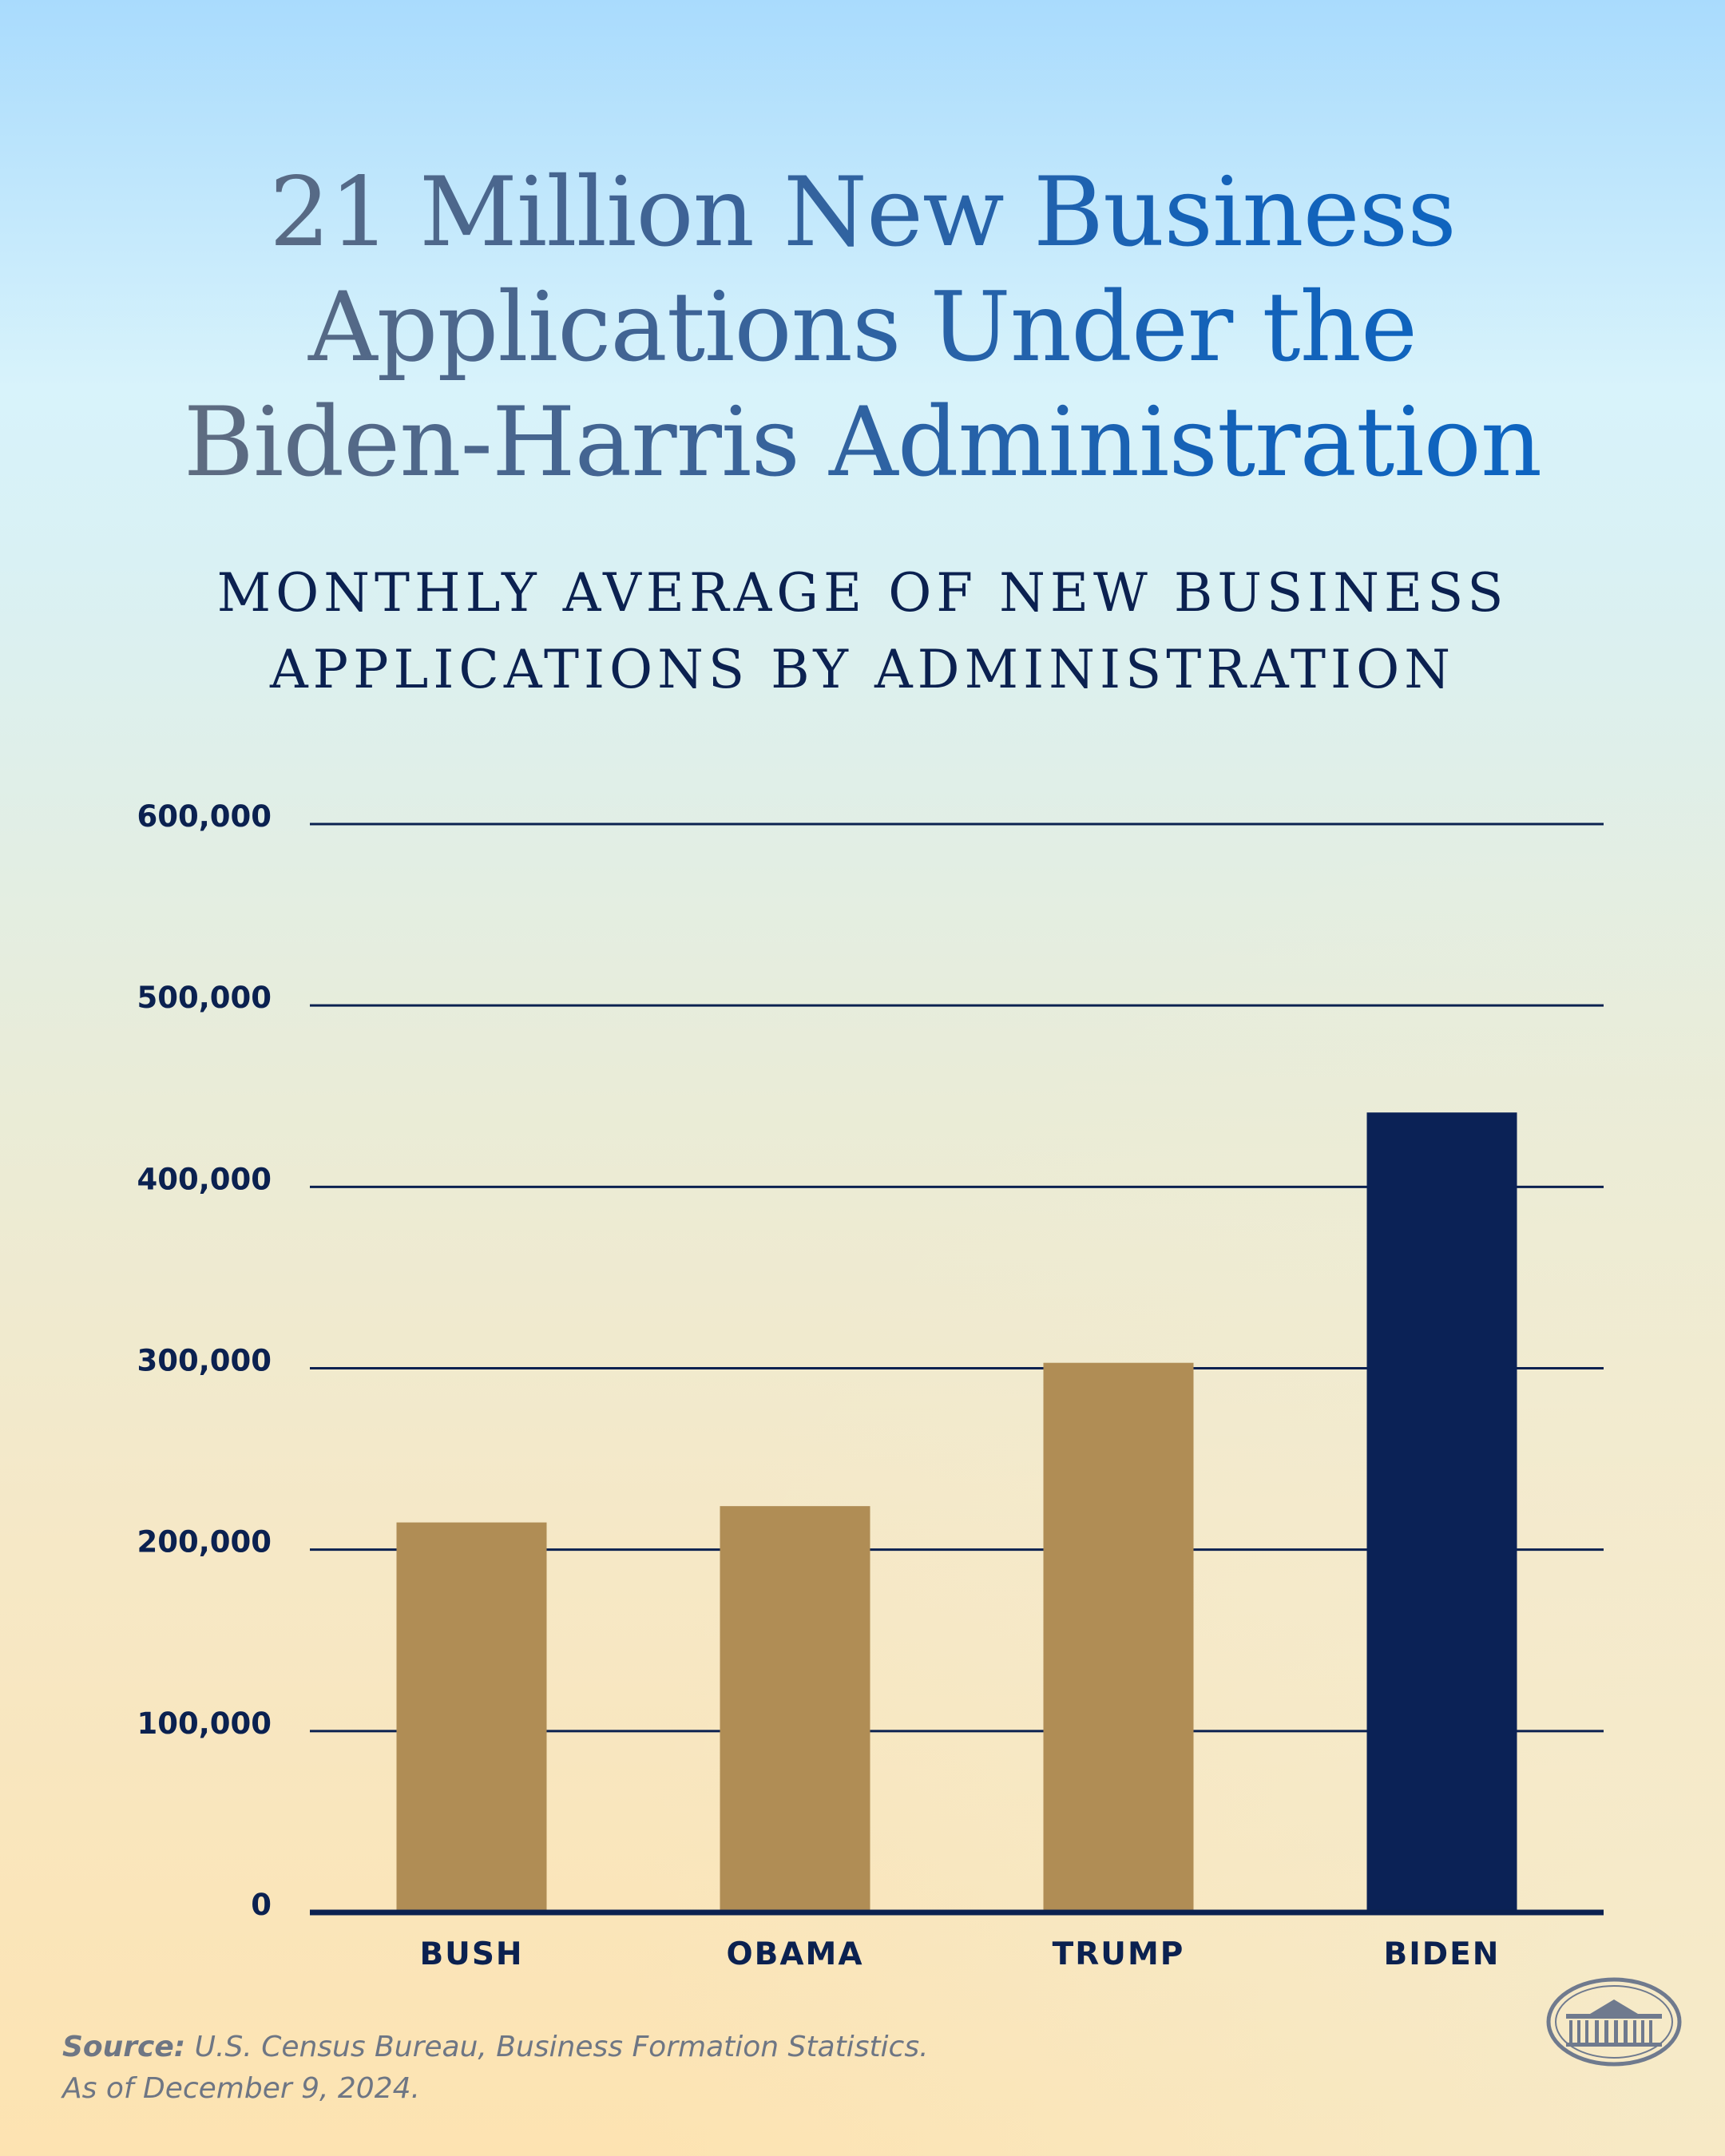 This screenshot has height=2156, width=1725. Describe the element at coordinates (960, 1954) in the screenshot. I see `x-axis-ticks: BUSH OBAMA TRUMP BIDEN` at that location.